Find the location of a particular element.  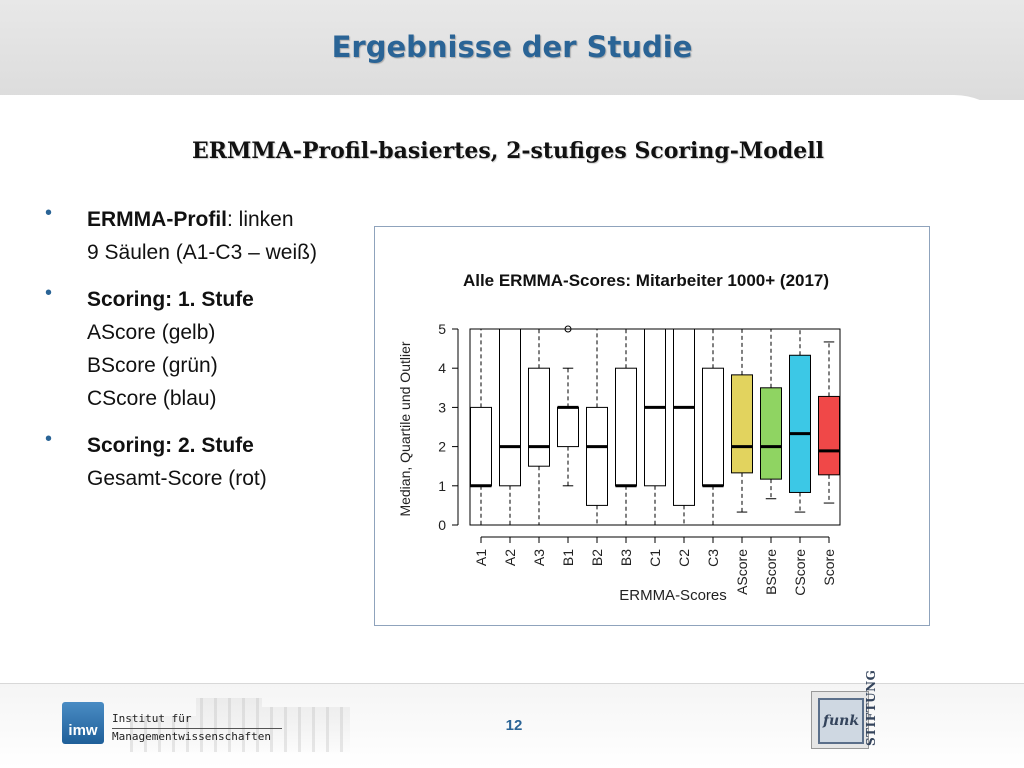

box-B3 is located at coordinates (626, 427).